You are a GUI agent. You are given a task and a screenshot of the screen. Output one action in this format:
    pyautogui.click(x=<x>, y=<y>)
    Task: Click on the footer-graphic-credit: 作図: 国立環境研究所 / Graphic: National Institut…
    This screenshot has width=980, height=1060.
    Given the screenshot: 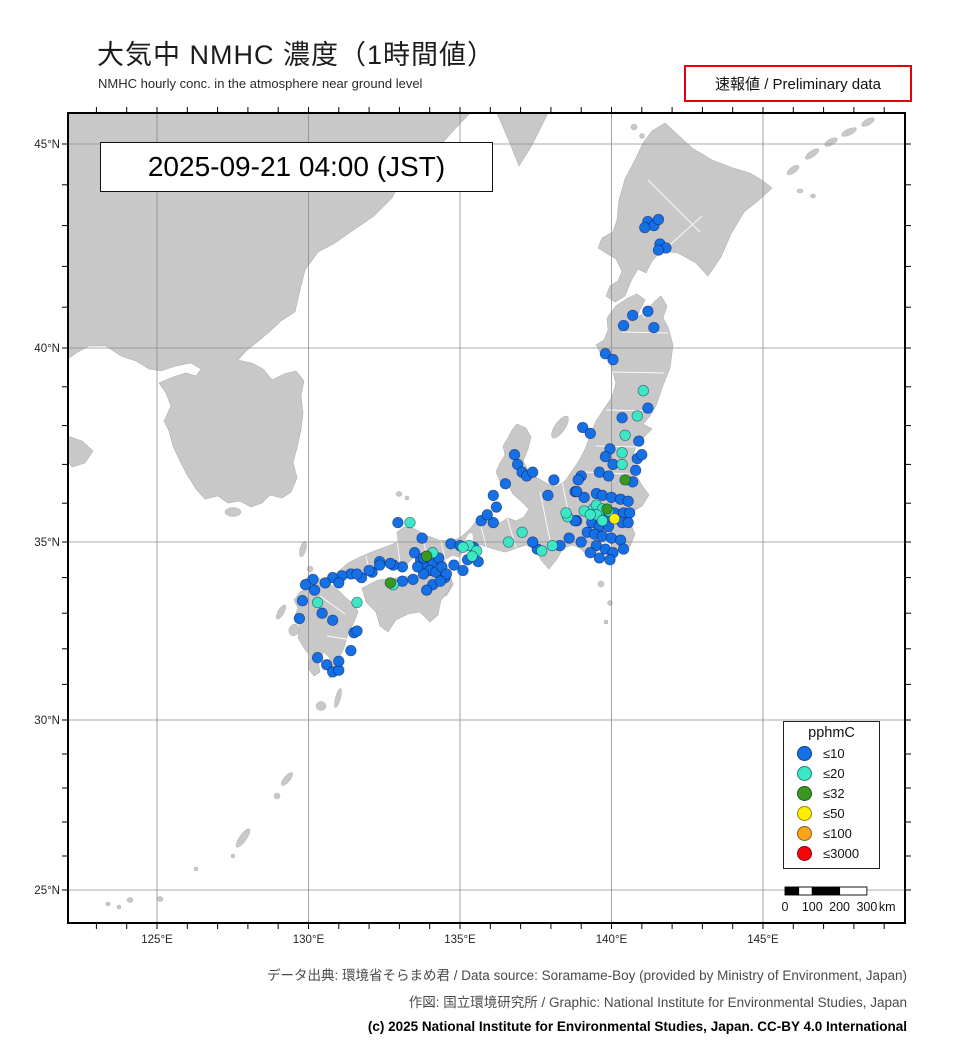 What is the action you would take?
    pyautogui.click(x=657, y=1002)
    